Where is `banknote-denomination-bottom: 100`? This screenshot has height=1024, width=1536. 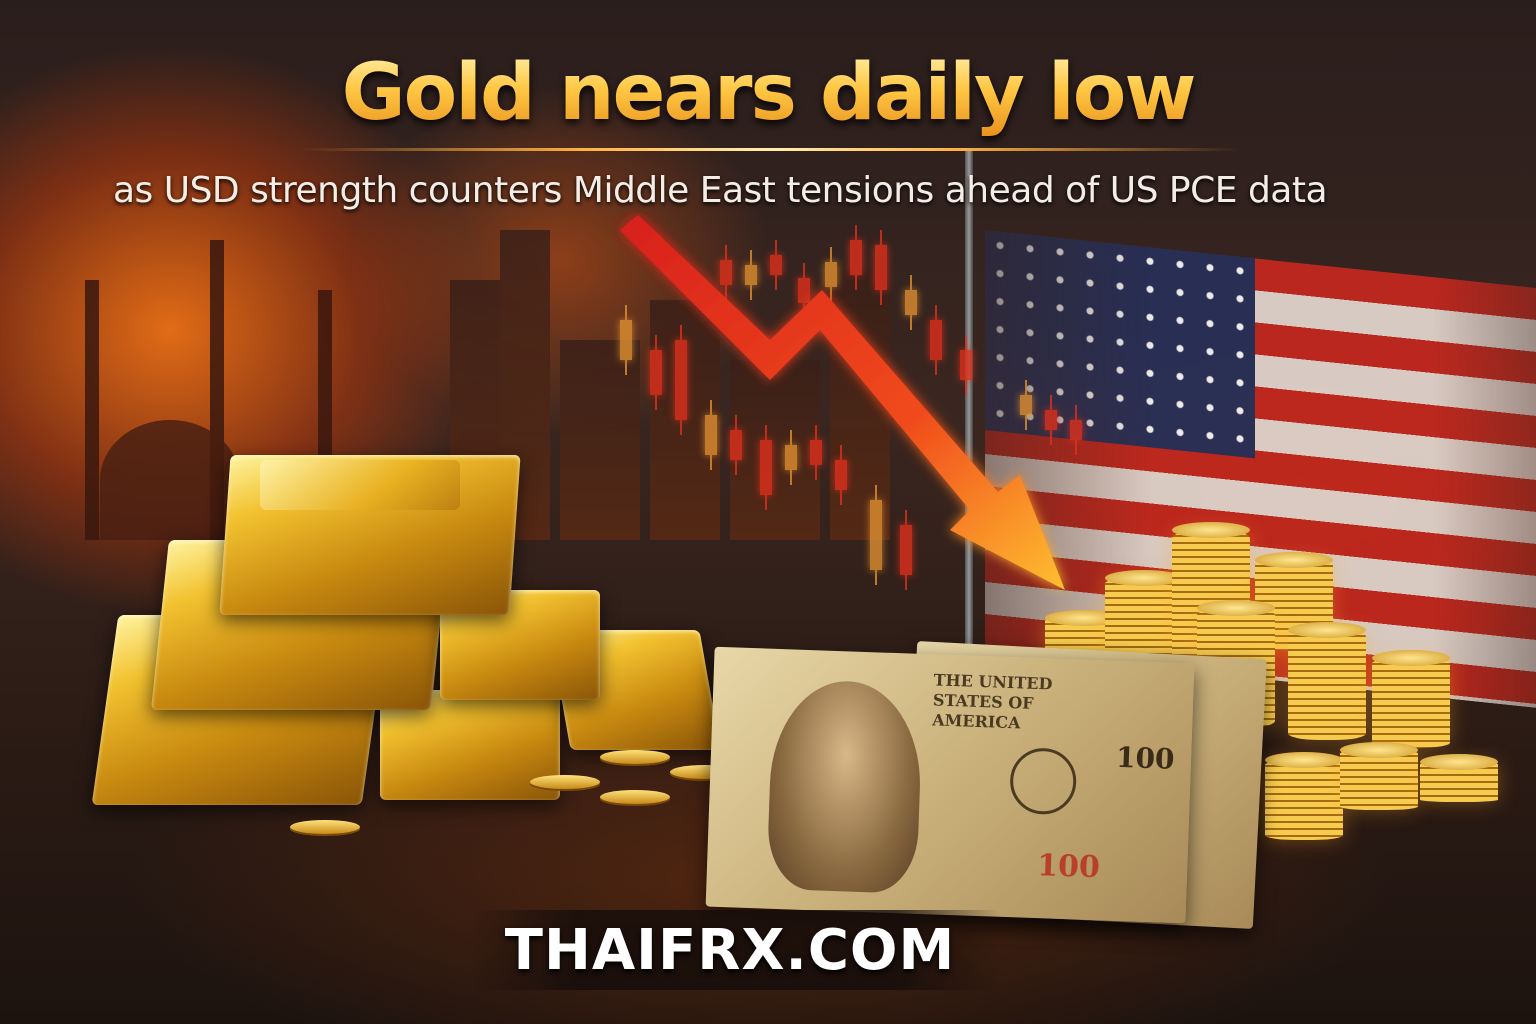
banknote-denomination-bottom: 100 is located at coordinates (1068, 867).